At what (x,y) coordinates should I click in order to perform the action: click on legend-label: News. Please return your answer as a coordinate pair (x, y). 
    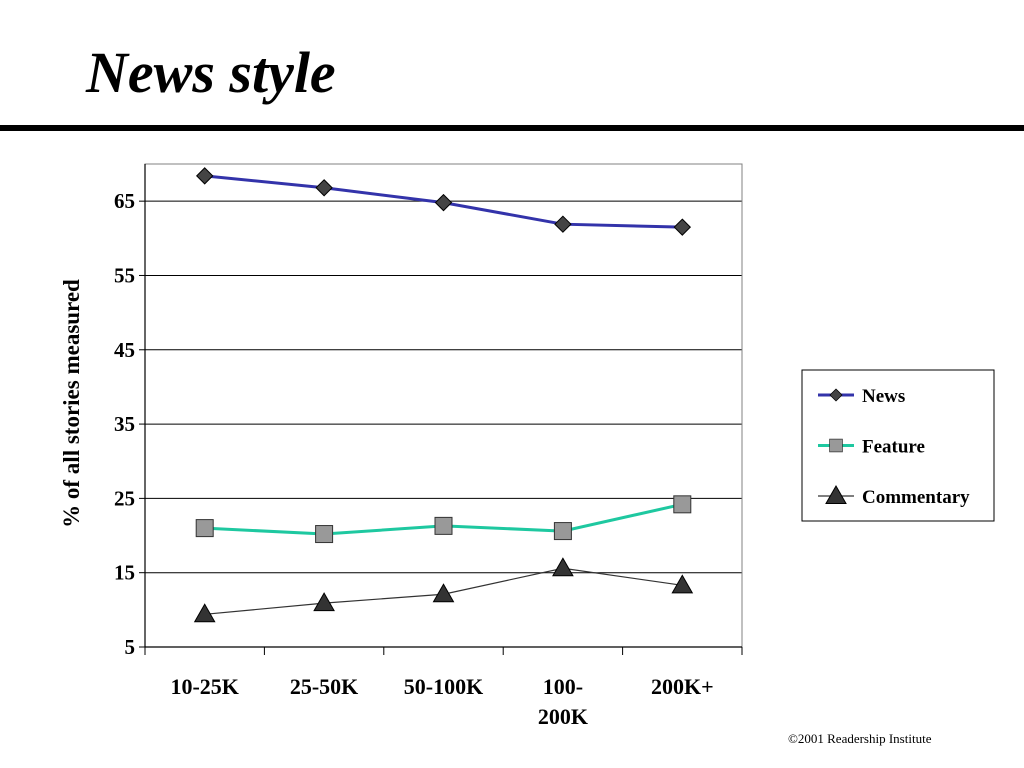
    Looking at the image, I should click on (883, 396).